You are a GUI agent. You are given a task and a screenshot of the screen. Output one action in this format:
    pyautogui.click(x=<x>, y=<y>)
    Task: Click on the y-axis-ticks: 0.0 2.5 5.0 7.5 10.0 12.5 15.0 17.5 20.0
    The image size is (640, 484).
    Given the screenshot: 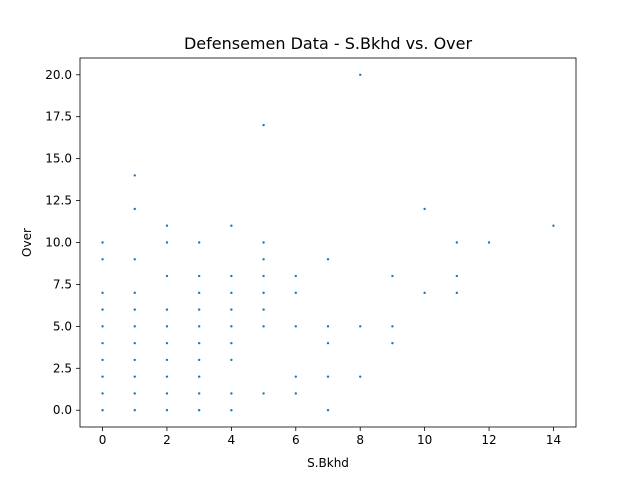 What is the action you would take?
    pyautogui.click(x=62, y=242)
    